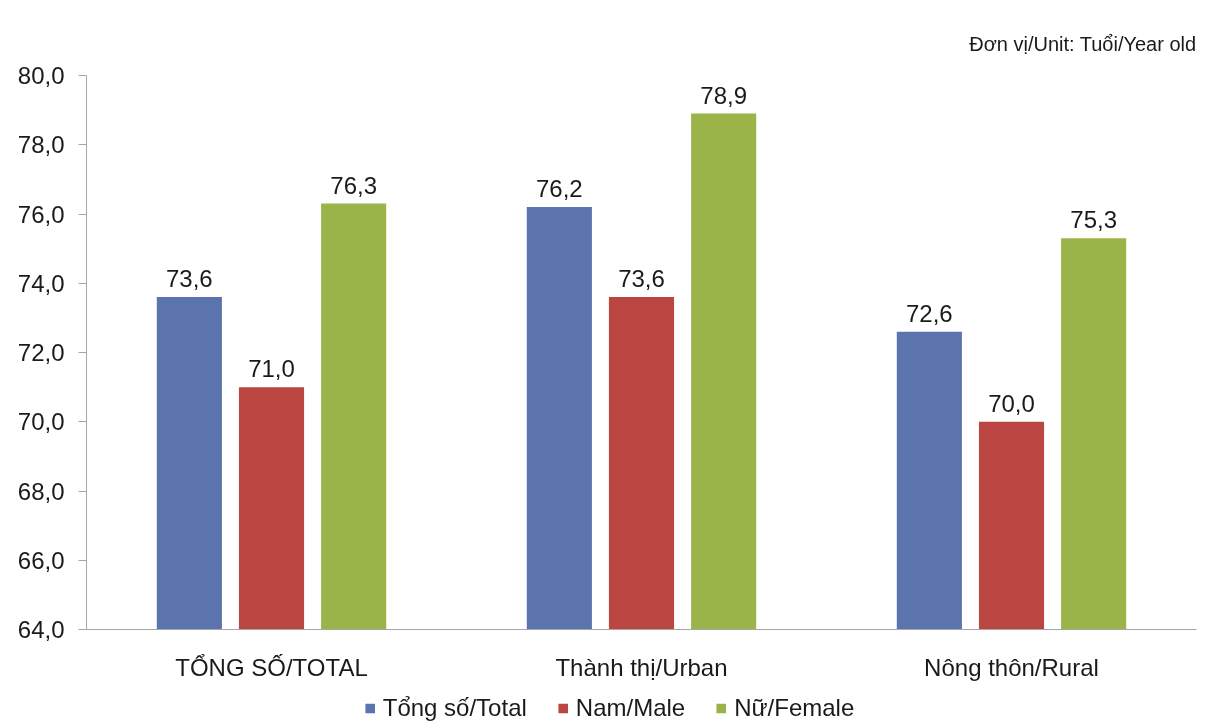  Describe the element at coordinates (41, 283) in the screenshot. I see `y-tick-label: 74,0` at that location.